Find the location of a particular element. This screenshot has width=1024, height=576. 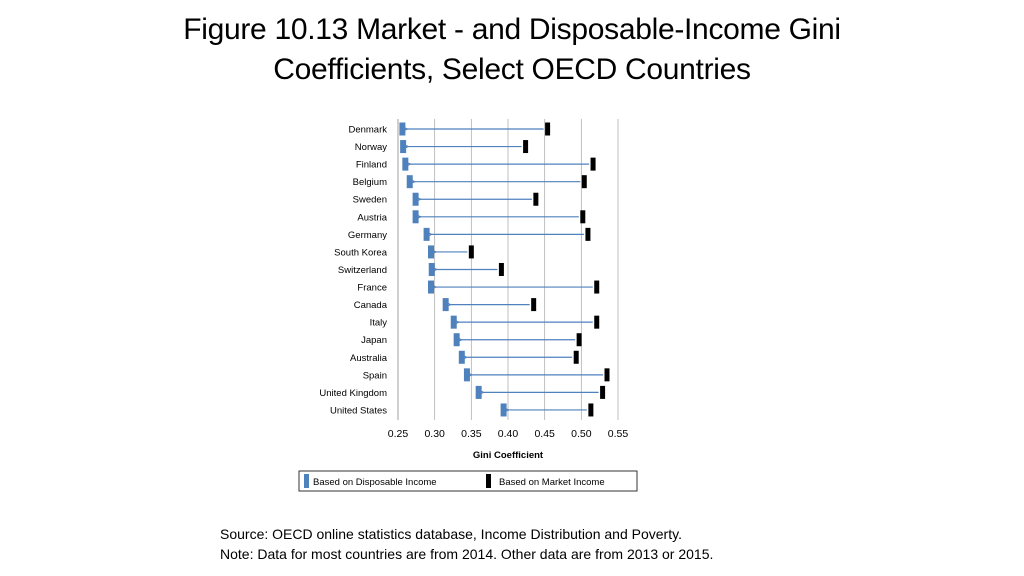

x-tick-label: 0.45 is located at coordinates (544, 434).